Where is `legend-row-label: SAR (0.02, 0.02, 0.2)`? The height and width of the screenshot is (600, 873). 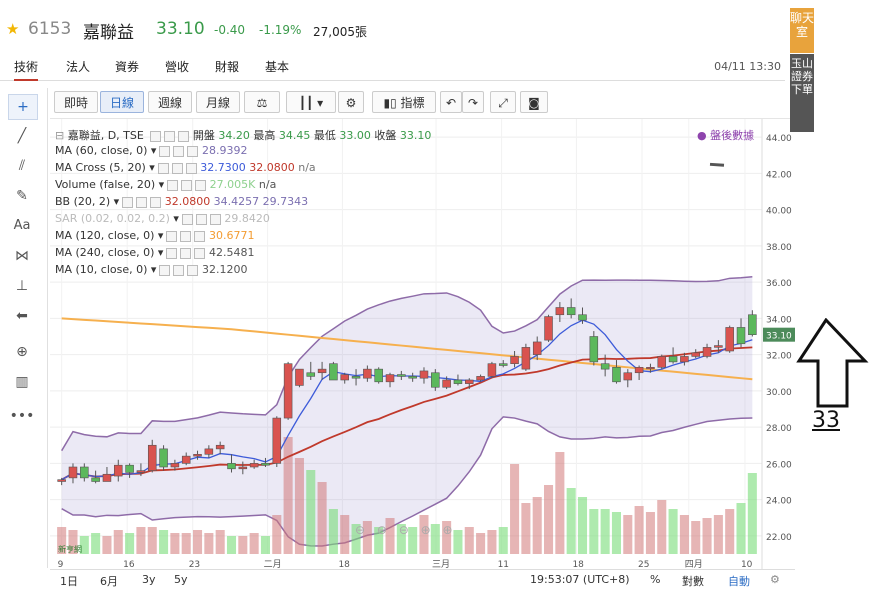
legend-row-label: SAR (0.02, 0.02, 0.2) is located at coordinates (112, 218).